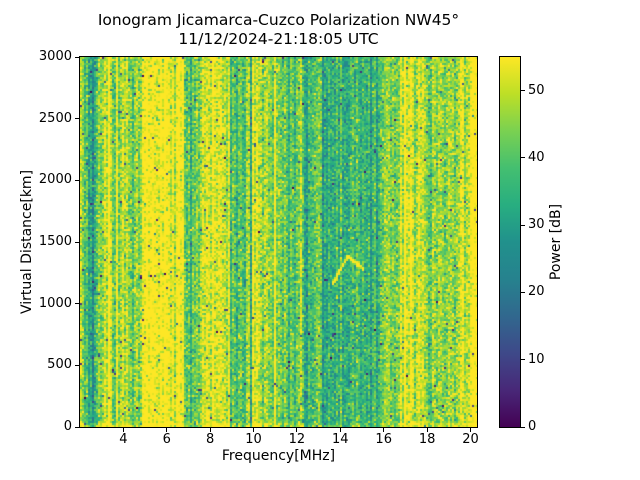 The height and width of the screenshot is (480, 640). What do you see at coordinates (59, 365) in the screenshot?
I see `y-tick-label: 500` at bounding box center [59, 365].